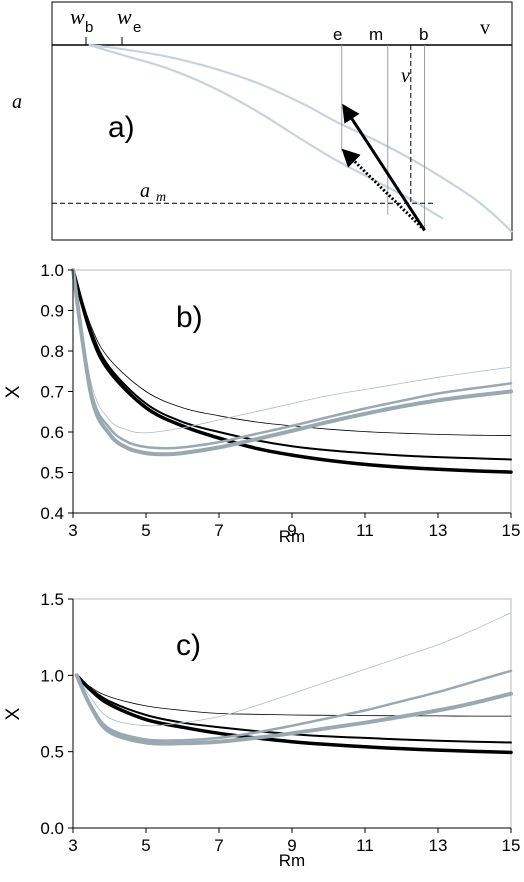 The image size is (524, 882). Describe the element at coordinates (511, 530) in the screenshot. I see `panel-b-xtick-label: 15` at that location.